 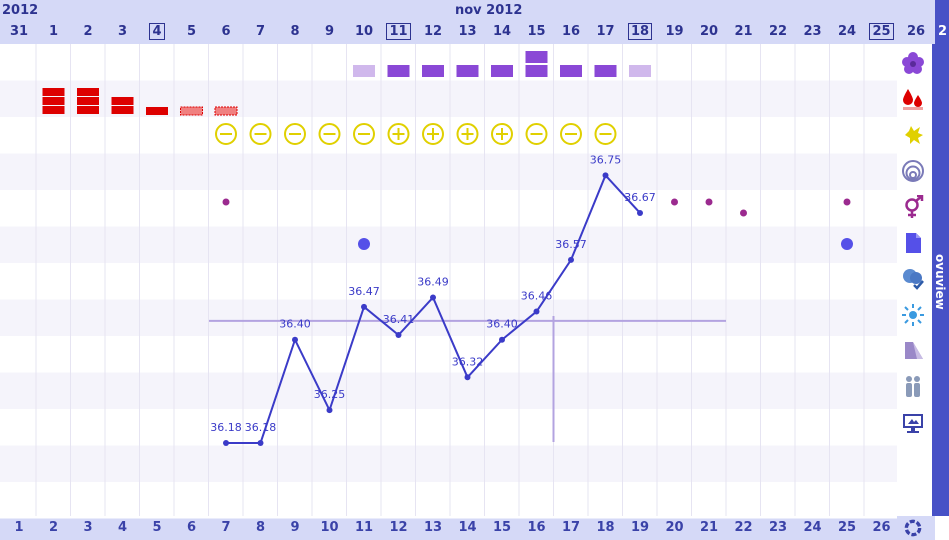 I want to click on footer-cycle-day: 12, so click(x=398, y=527).